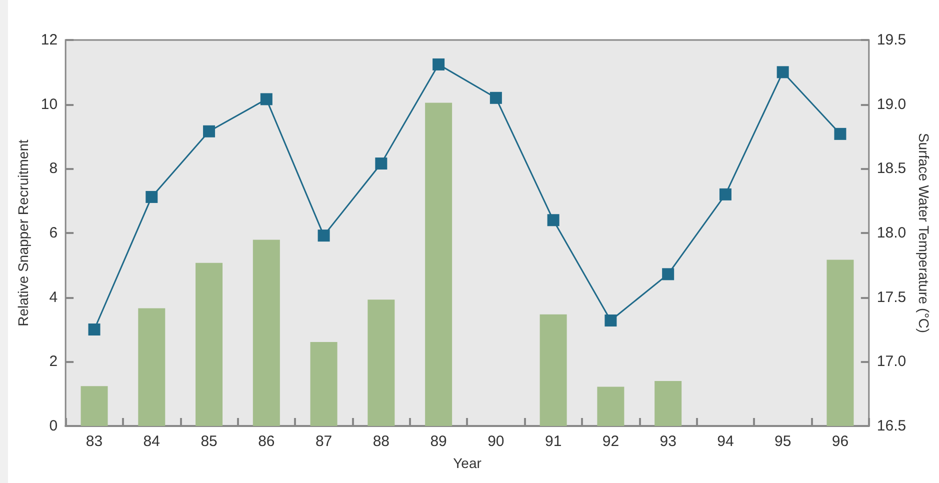 This screenshot has height=483, width=939. Describe the element at coordinates (783, 441) in the screenshot. I see `x-tick-label: 95` at that location.